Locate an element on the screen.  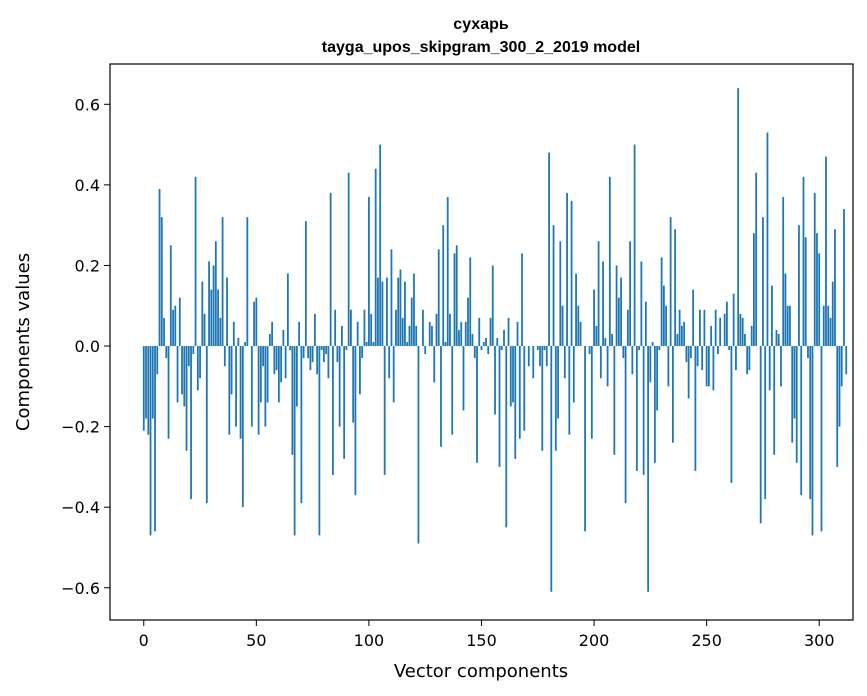
x-axis-ticks: 0 50 100 150 200 250 300 is located at coordinates (487, 635).